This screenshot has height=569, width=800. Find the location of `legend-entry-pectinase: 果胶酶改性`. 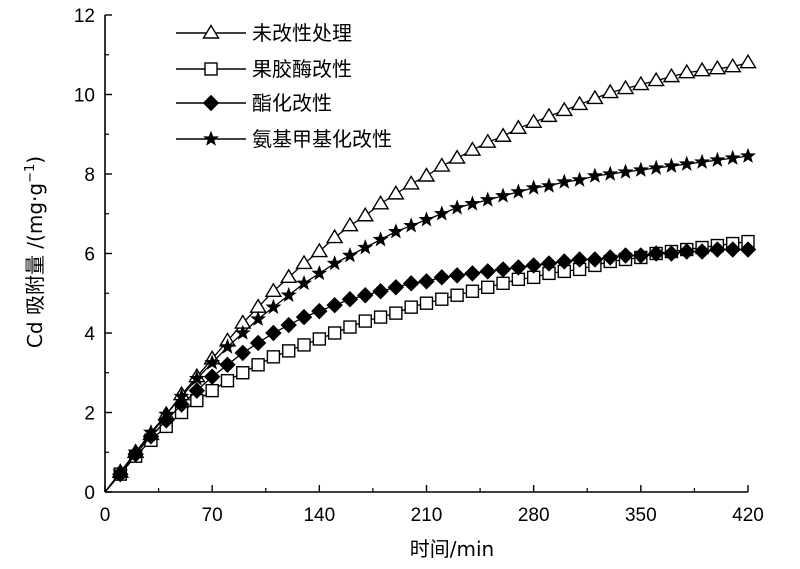

legend-entry-pectinase: 果胶酶改性 is located at coordinates (264, 69).